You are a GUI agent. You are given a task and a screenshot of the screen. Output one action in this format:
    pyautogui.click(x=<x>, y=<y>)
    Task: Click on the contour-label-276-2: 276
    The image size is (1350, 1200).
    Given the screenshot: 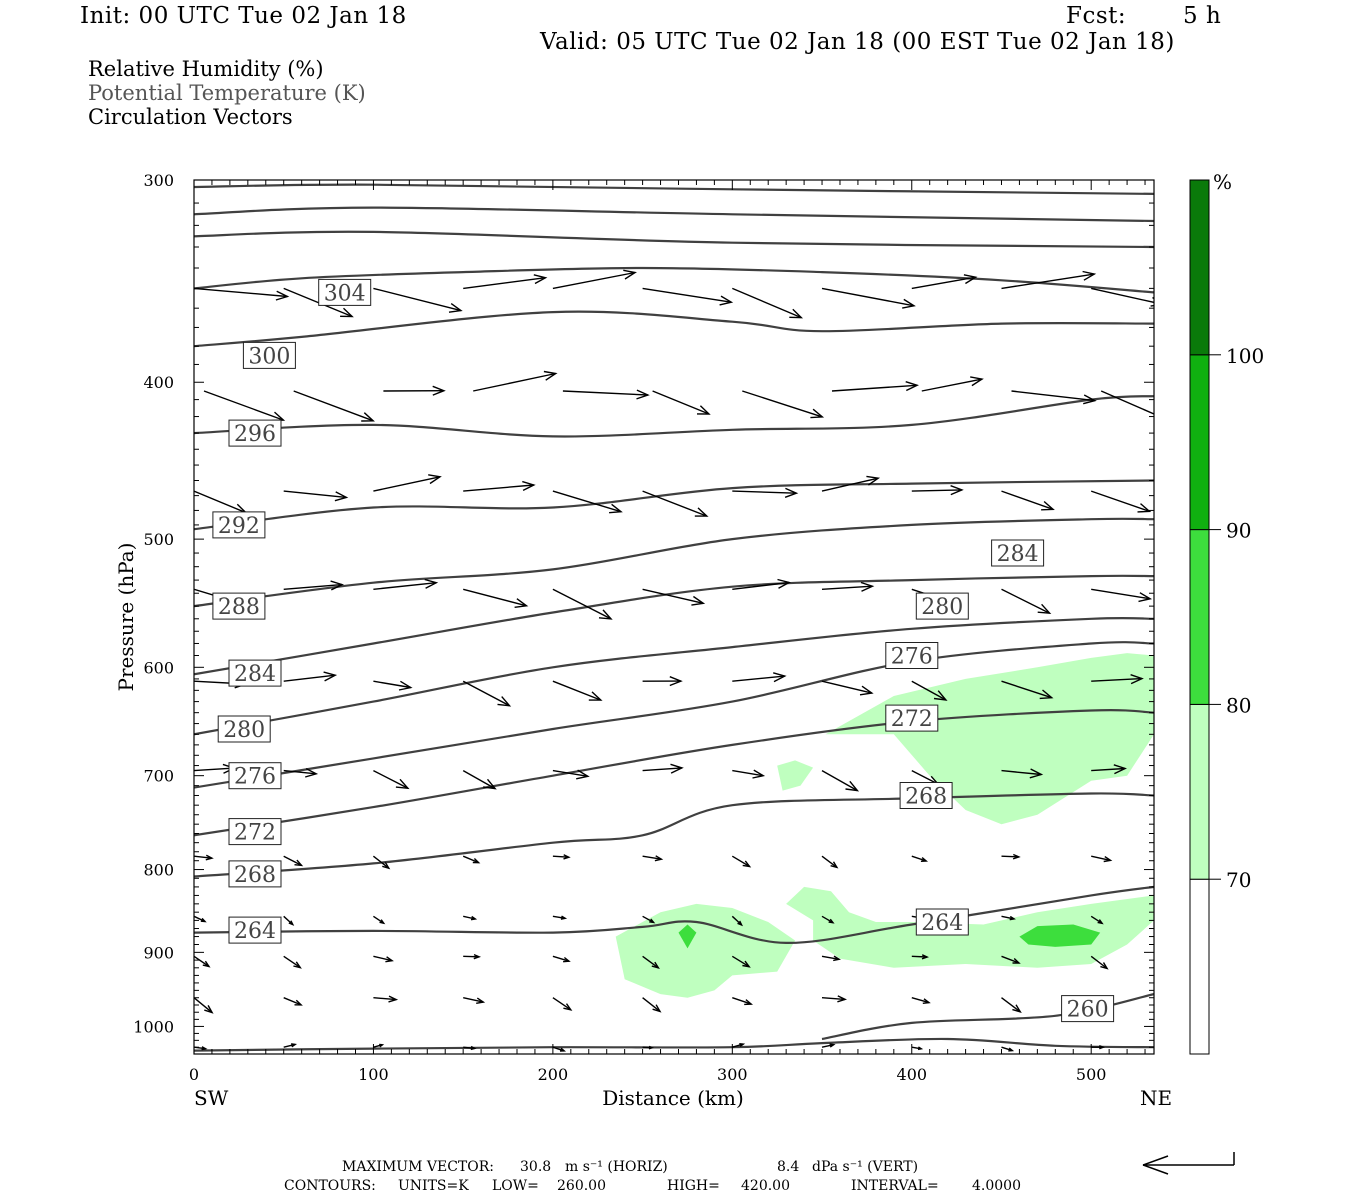 What is the action you would take?
    pyautogui.click(x=912, y=656)
    